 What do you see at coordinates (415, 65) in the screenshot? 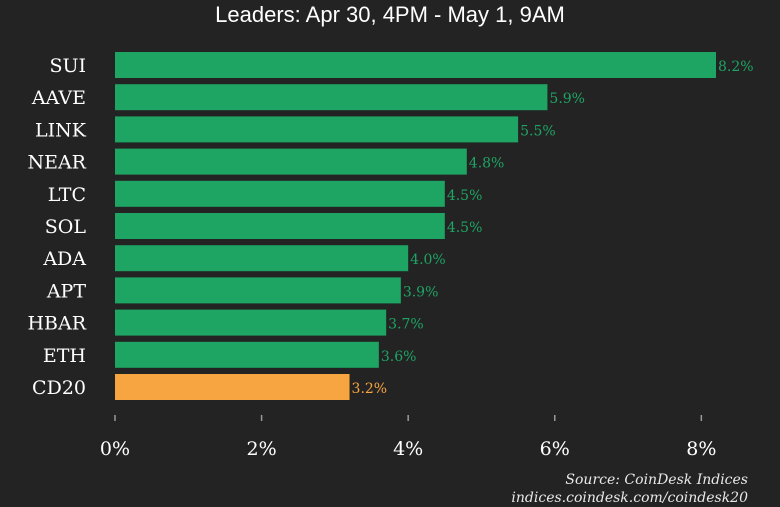
I see `bar-sui` at bounding box center [415, 65].